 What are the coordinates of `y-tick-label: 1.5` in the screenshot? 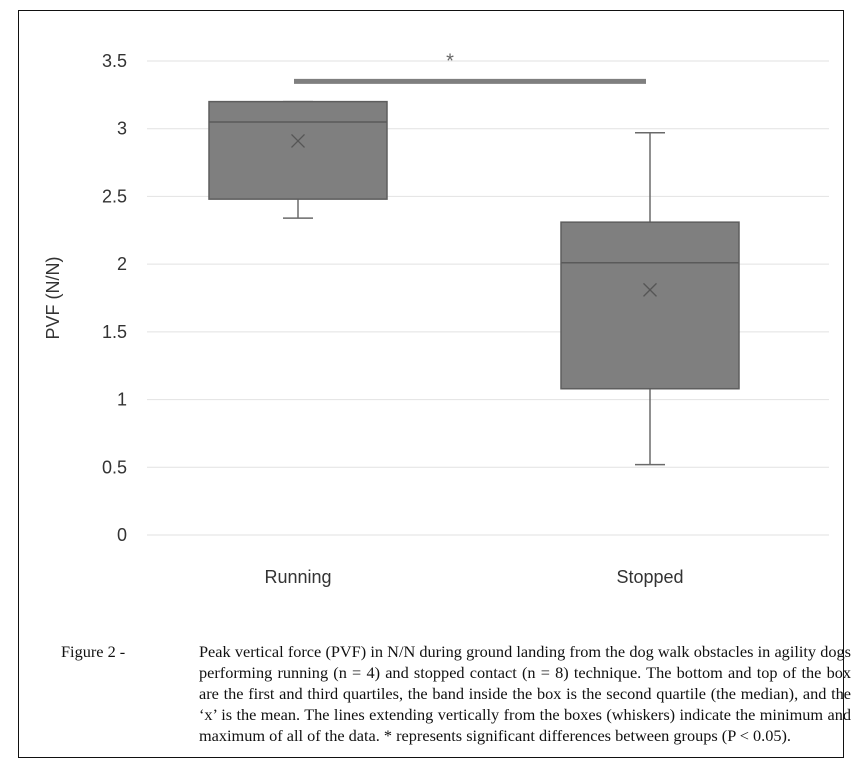 It's located at (114, 332).